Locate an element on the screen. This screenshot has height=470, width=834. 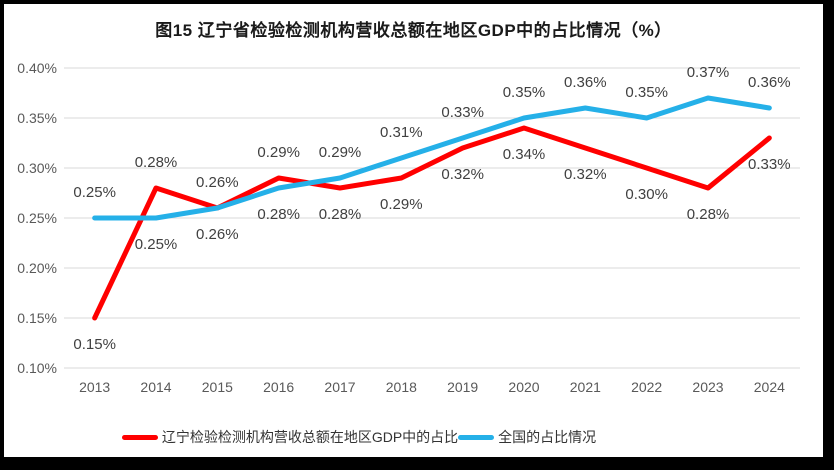
legend-item-liaoning: 辽宁检验检测机构营收总额在地区GDP中的占比 is located at coordinates (290, 437).